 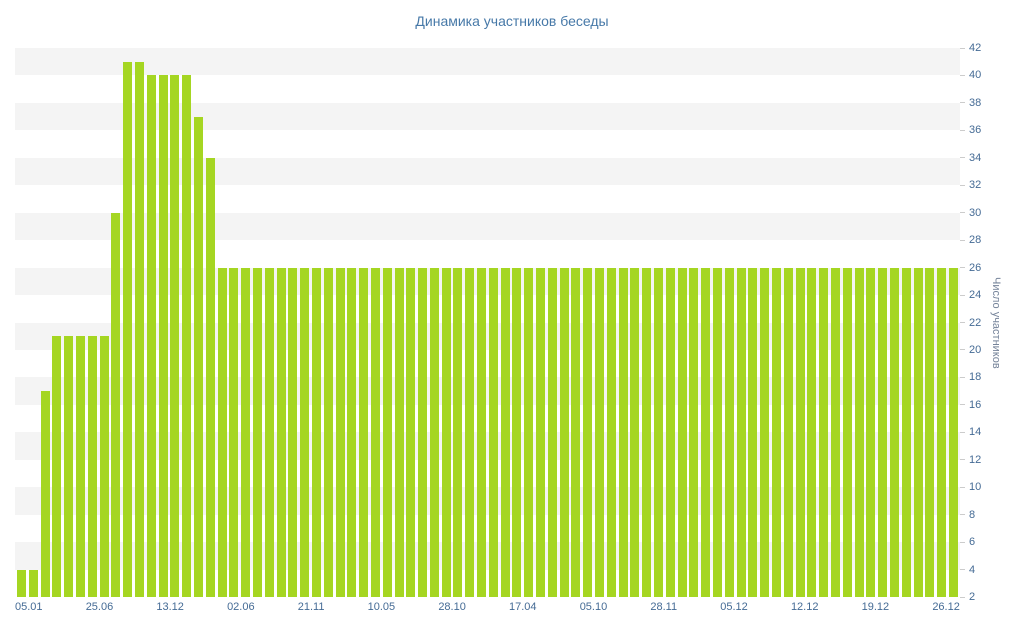 What do you see at coordinates (972, 514) in the screenshot?
I see `y-tick-label: 8` at bounding box center [972, 514].